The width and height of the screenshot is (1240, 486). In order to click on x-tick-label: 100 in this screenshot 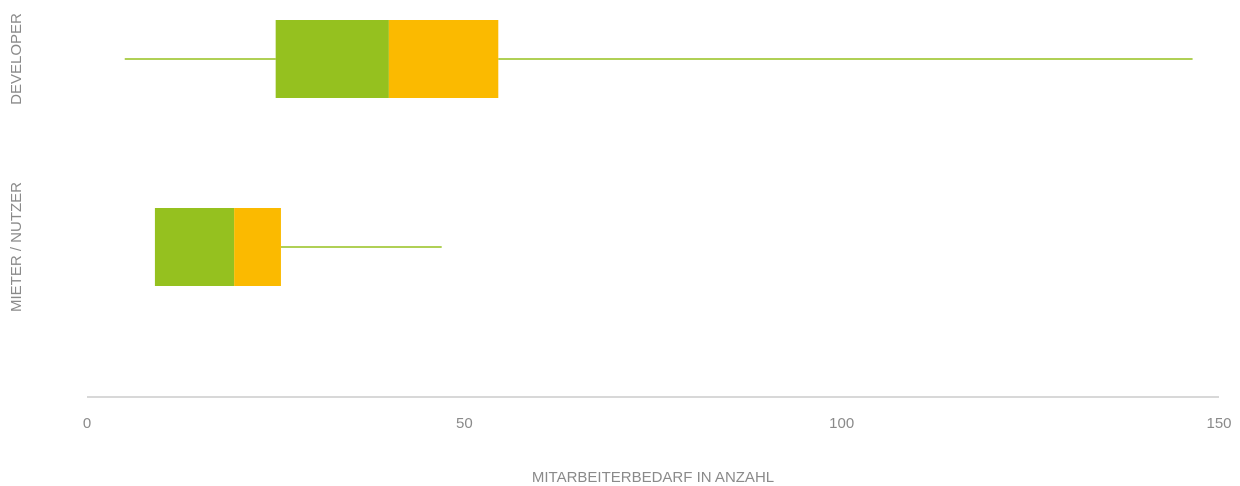, I will do `click(841, 423)`.